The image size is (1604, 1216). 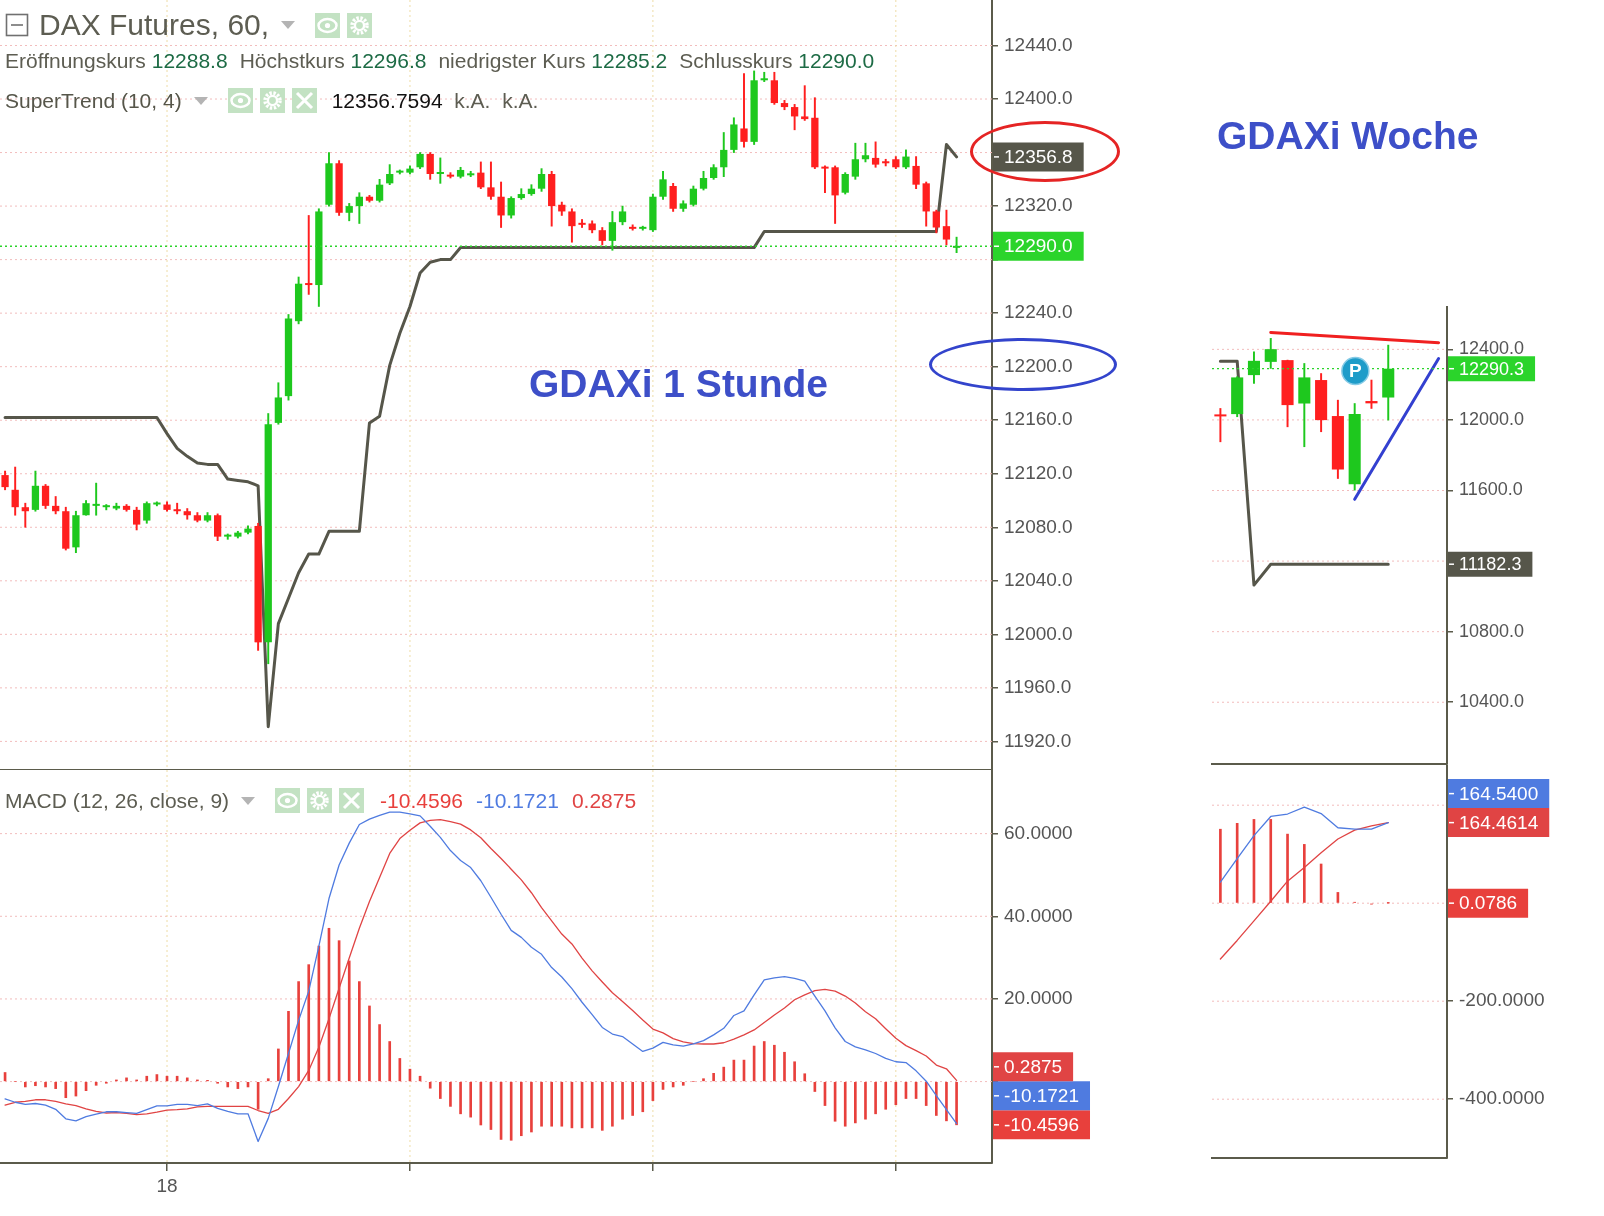 I want to click on y-tick-label: 12000.0, so click(x=1038, y=633).